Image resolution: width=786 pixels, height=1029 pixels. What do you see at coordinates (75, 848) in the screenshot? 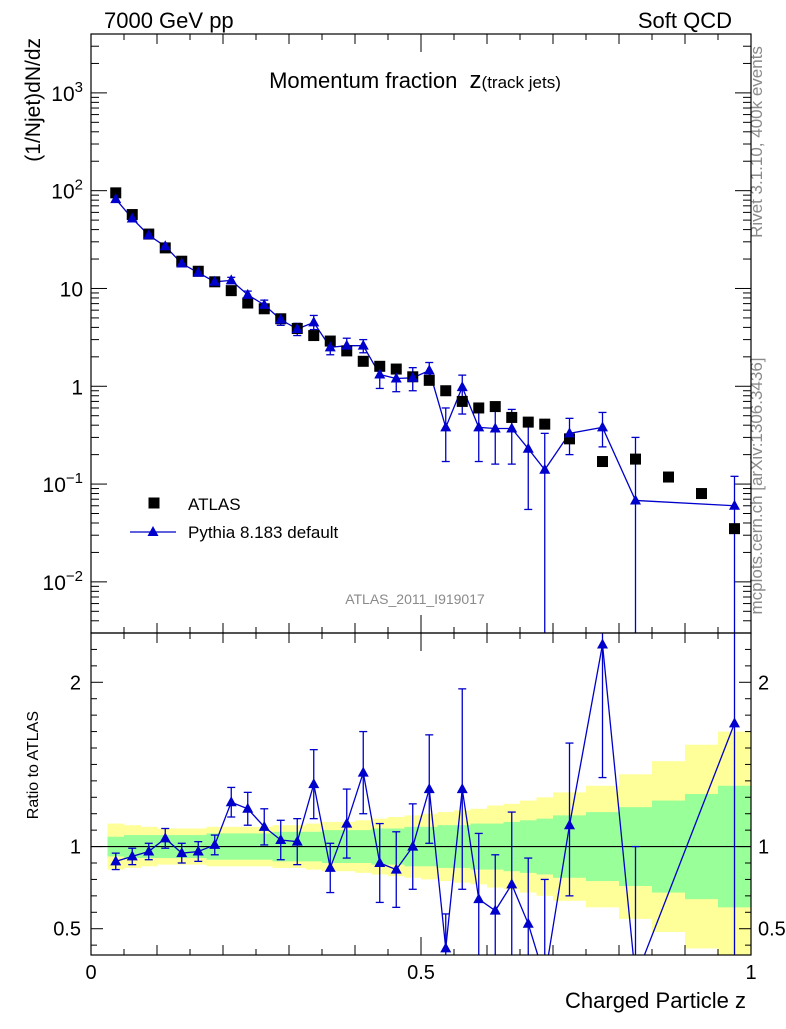
I see `ratio-ytick-label: 1` at bounding box center [75, 848].